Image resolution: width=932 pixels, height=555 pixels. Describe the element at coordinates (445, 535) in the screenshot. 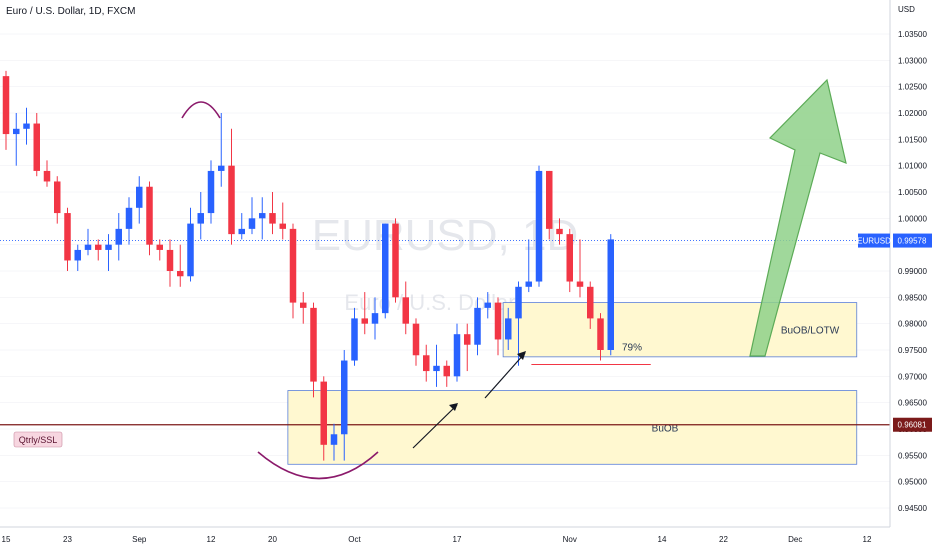

I see `time-axis: 15 23 Sep 12 20 Oct 17 Nov 14 22 Dec 12` at that location.